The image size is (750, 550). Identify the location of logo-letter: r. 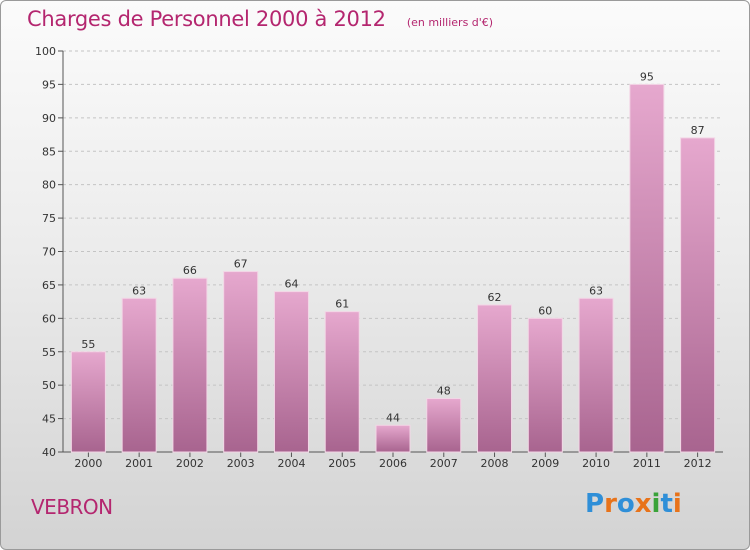
(610, 504).